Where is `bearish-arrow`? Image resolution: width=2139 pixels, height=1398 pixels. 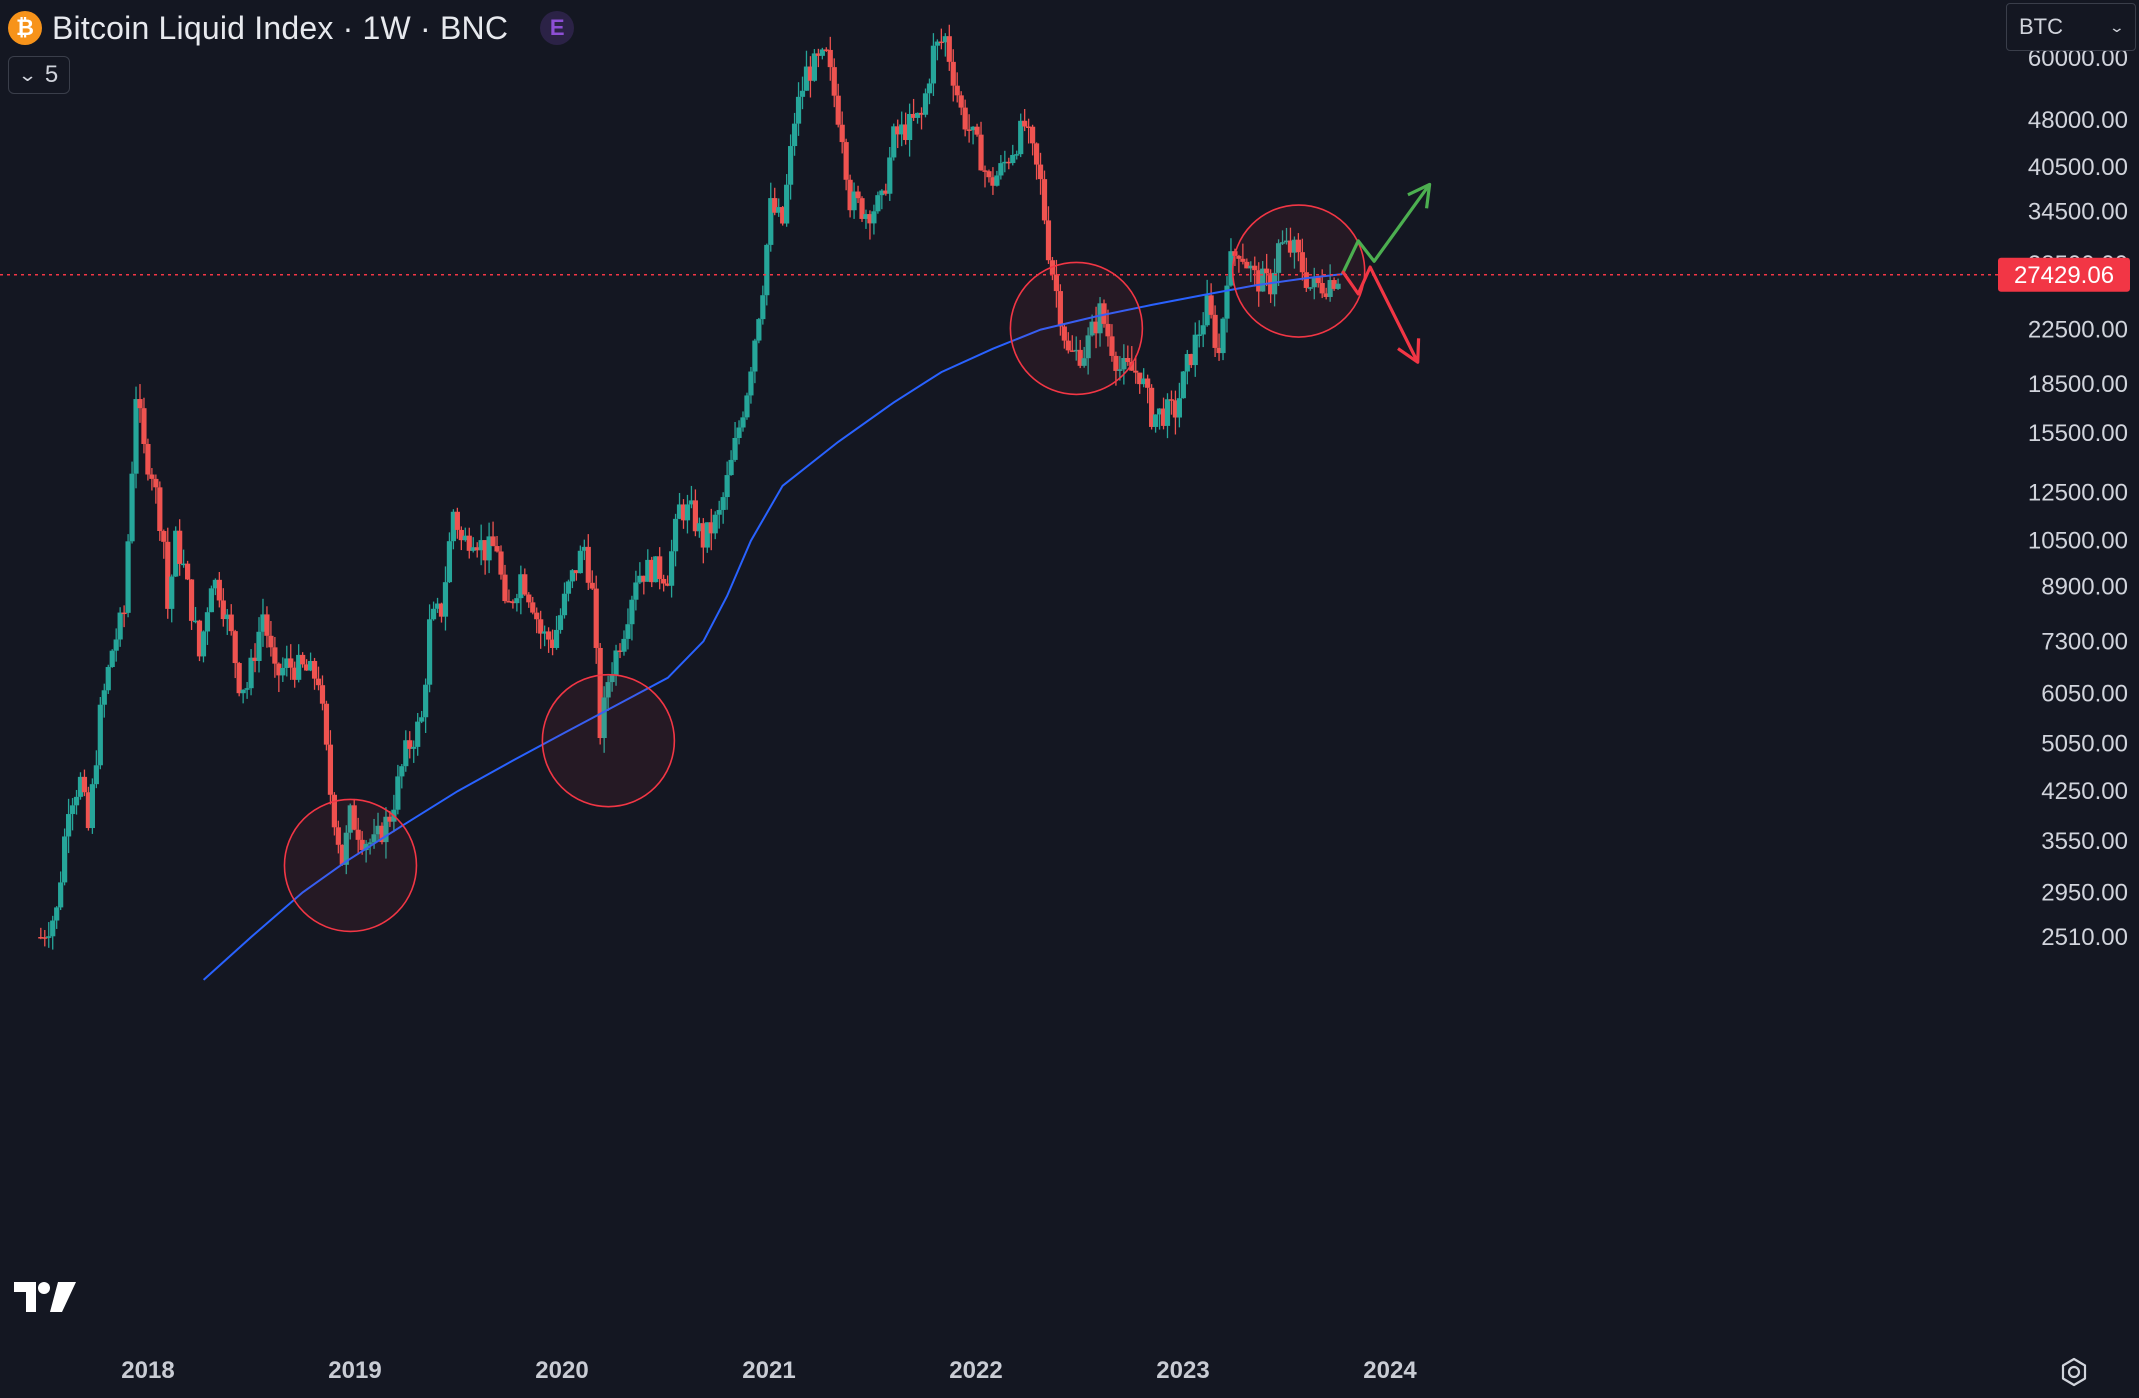 bearish-arrow is located at coordinates (1380, 314).